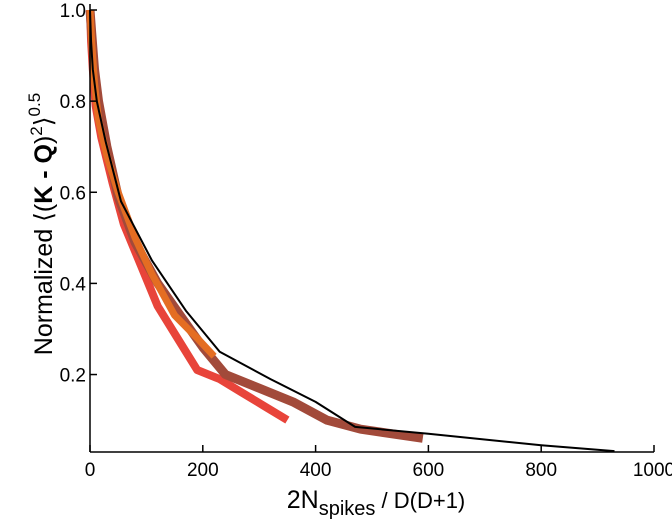 The width and height of the screenshot is (672, 525). Describe the element at coordinates (44, 140) in the screenshot. I see `y-axis-title-close: )` at that location.